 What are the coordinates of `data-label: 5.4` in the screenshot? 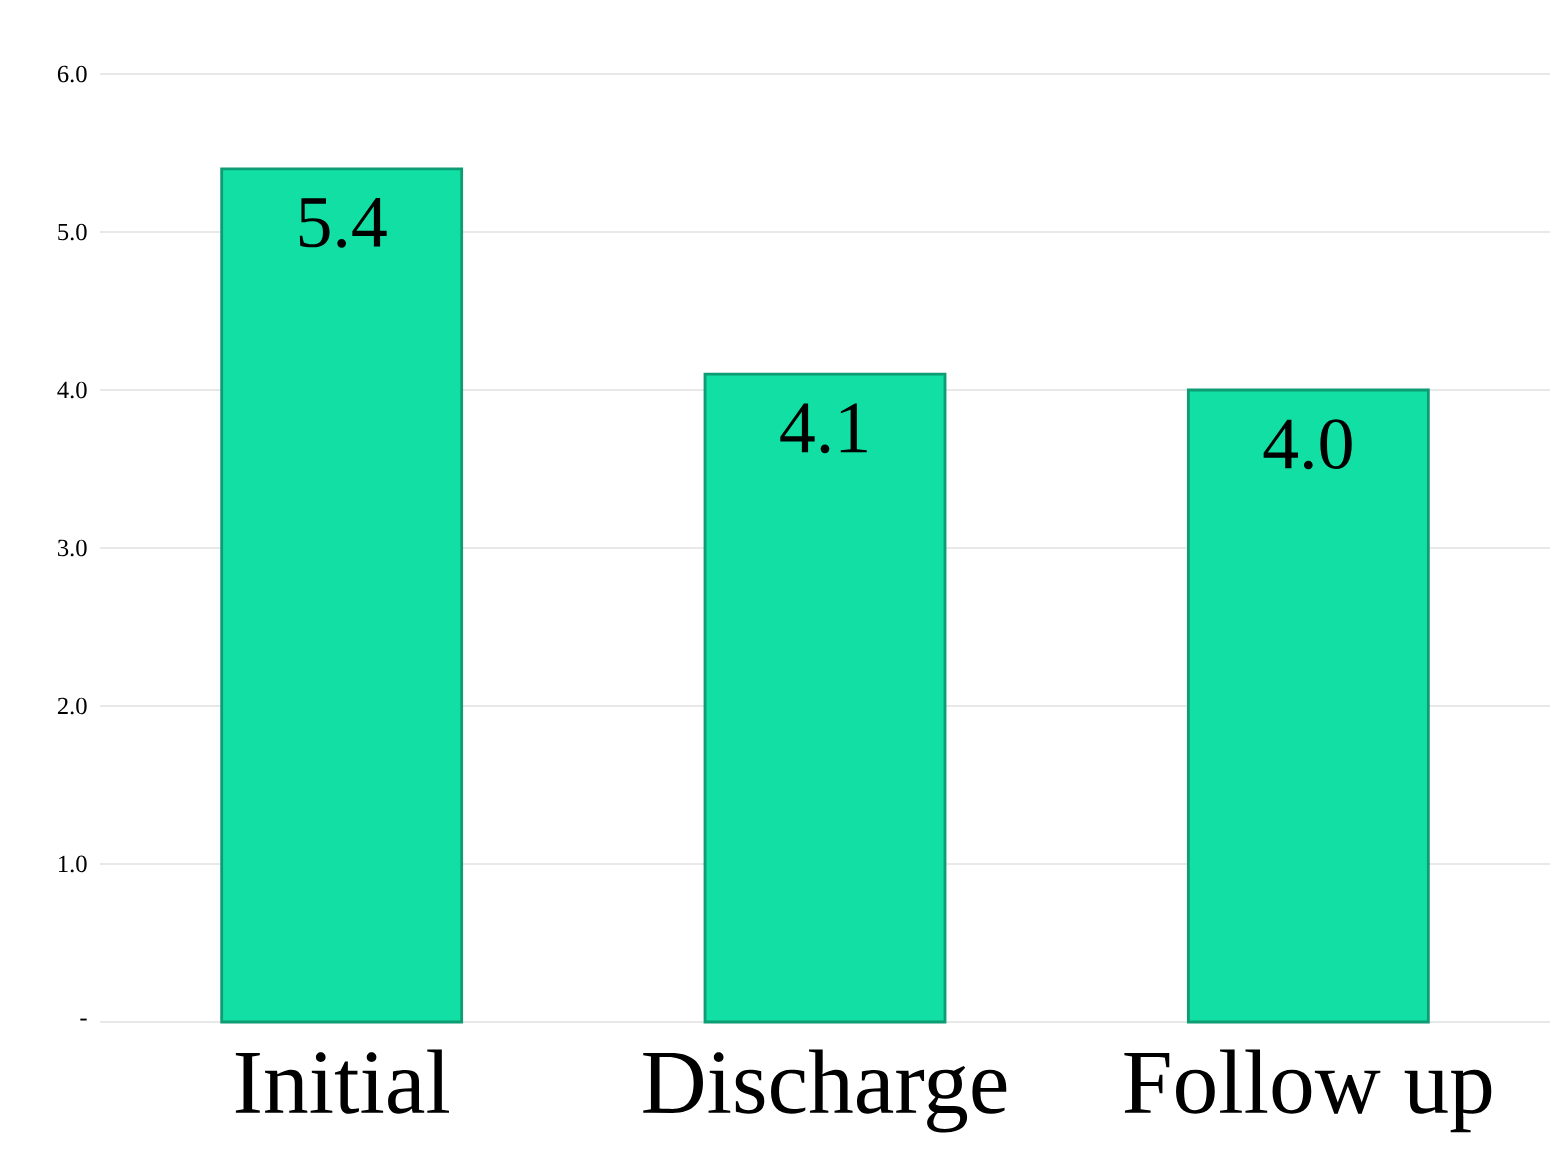 It's located at (343, 223).